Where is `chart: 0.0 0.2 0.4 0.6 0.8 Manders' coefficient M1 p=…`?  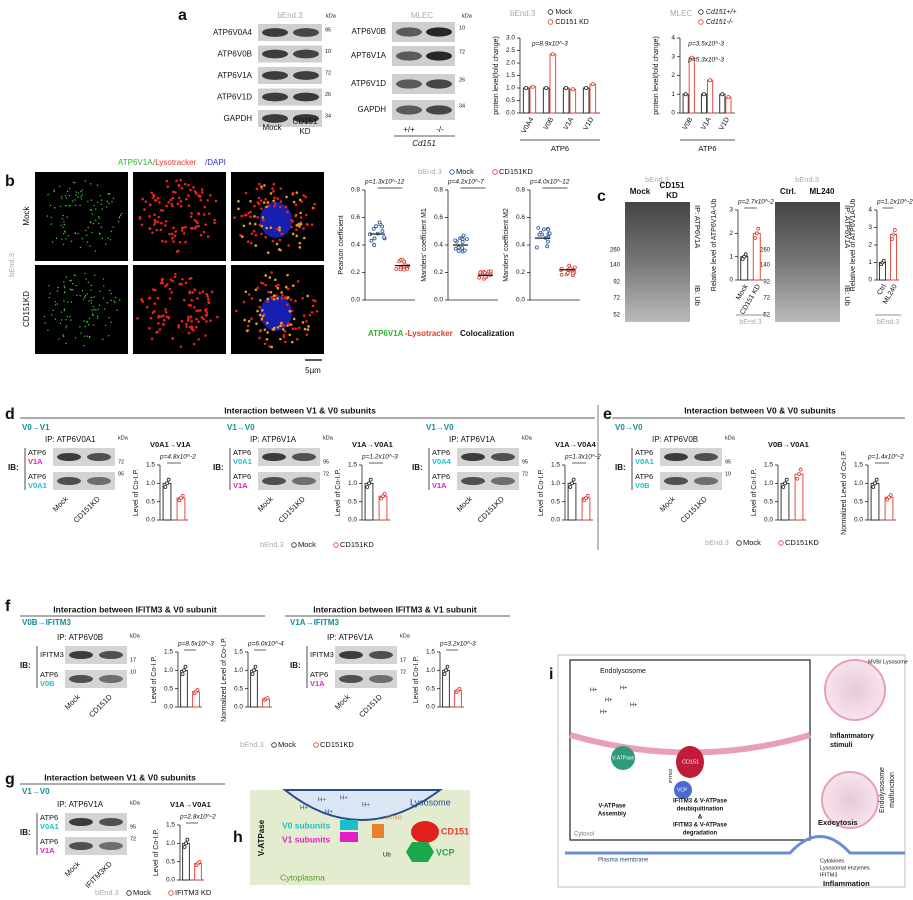
chart: 0.0 0.2 0.4 0.6 0.8 Manders' coefficient M1 p=… is located at coordinates (459, 241).